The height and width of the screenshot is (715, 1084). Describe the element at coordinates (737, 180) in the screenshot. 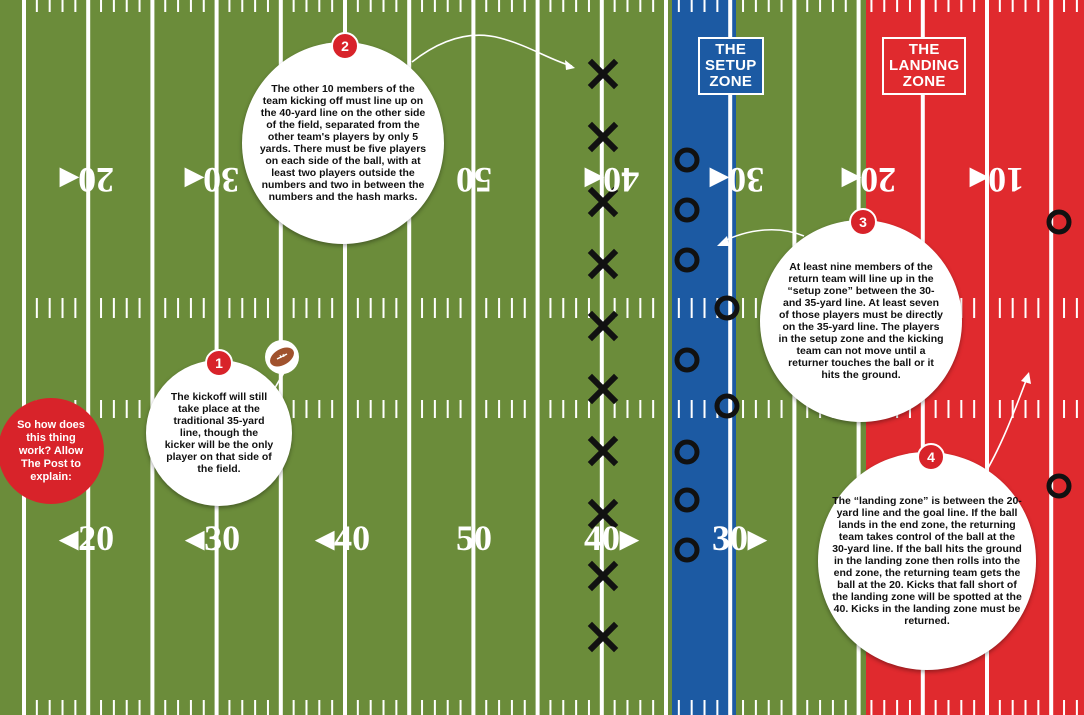

I see `yard-number-top: 30◂` at that location.